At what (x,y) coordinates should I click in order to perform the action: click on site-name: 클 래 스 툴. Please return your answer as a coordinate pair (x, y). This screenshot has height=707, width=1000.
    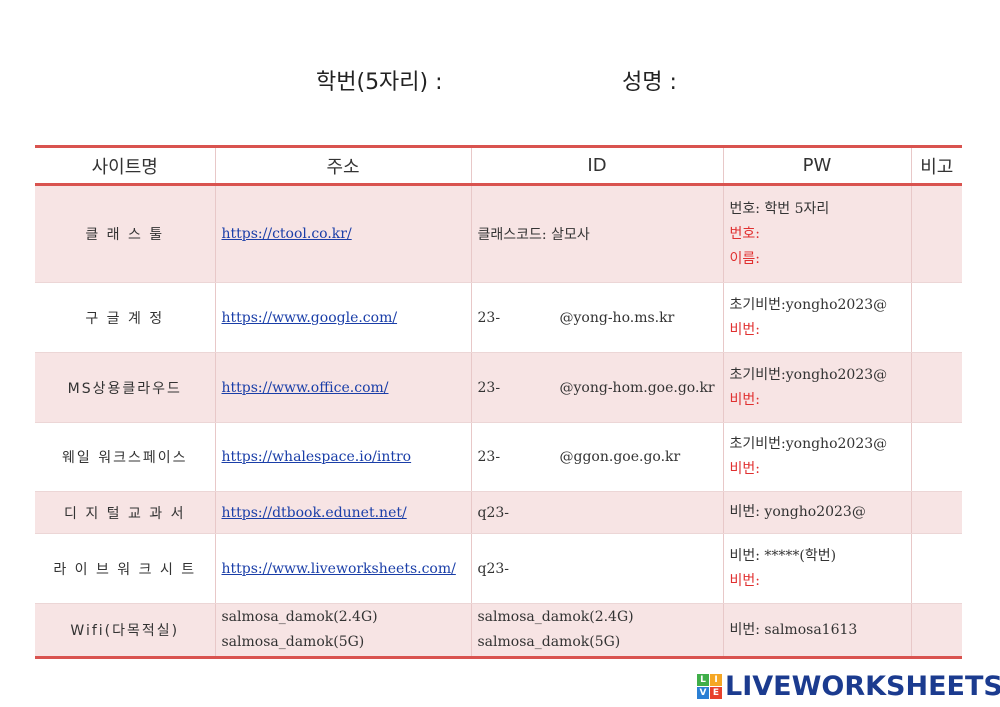
    Looking at the image, I should click on (125, 233).